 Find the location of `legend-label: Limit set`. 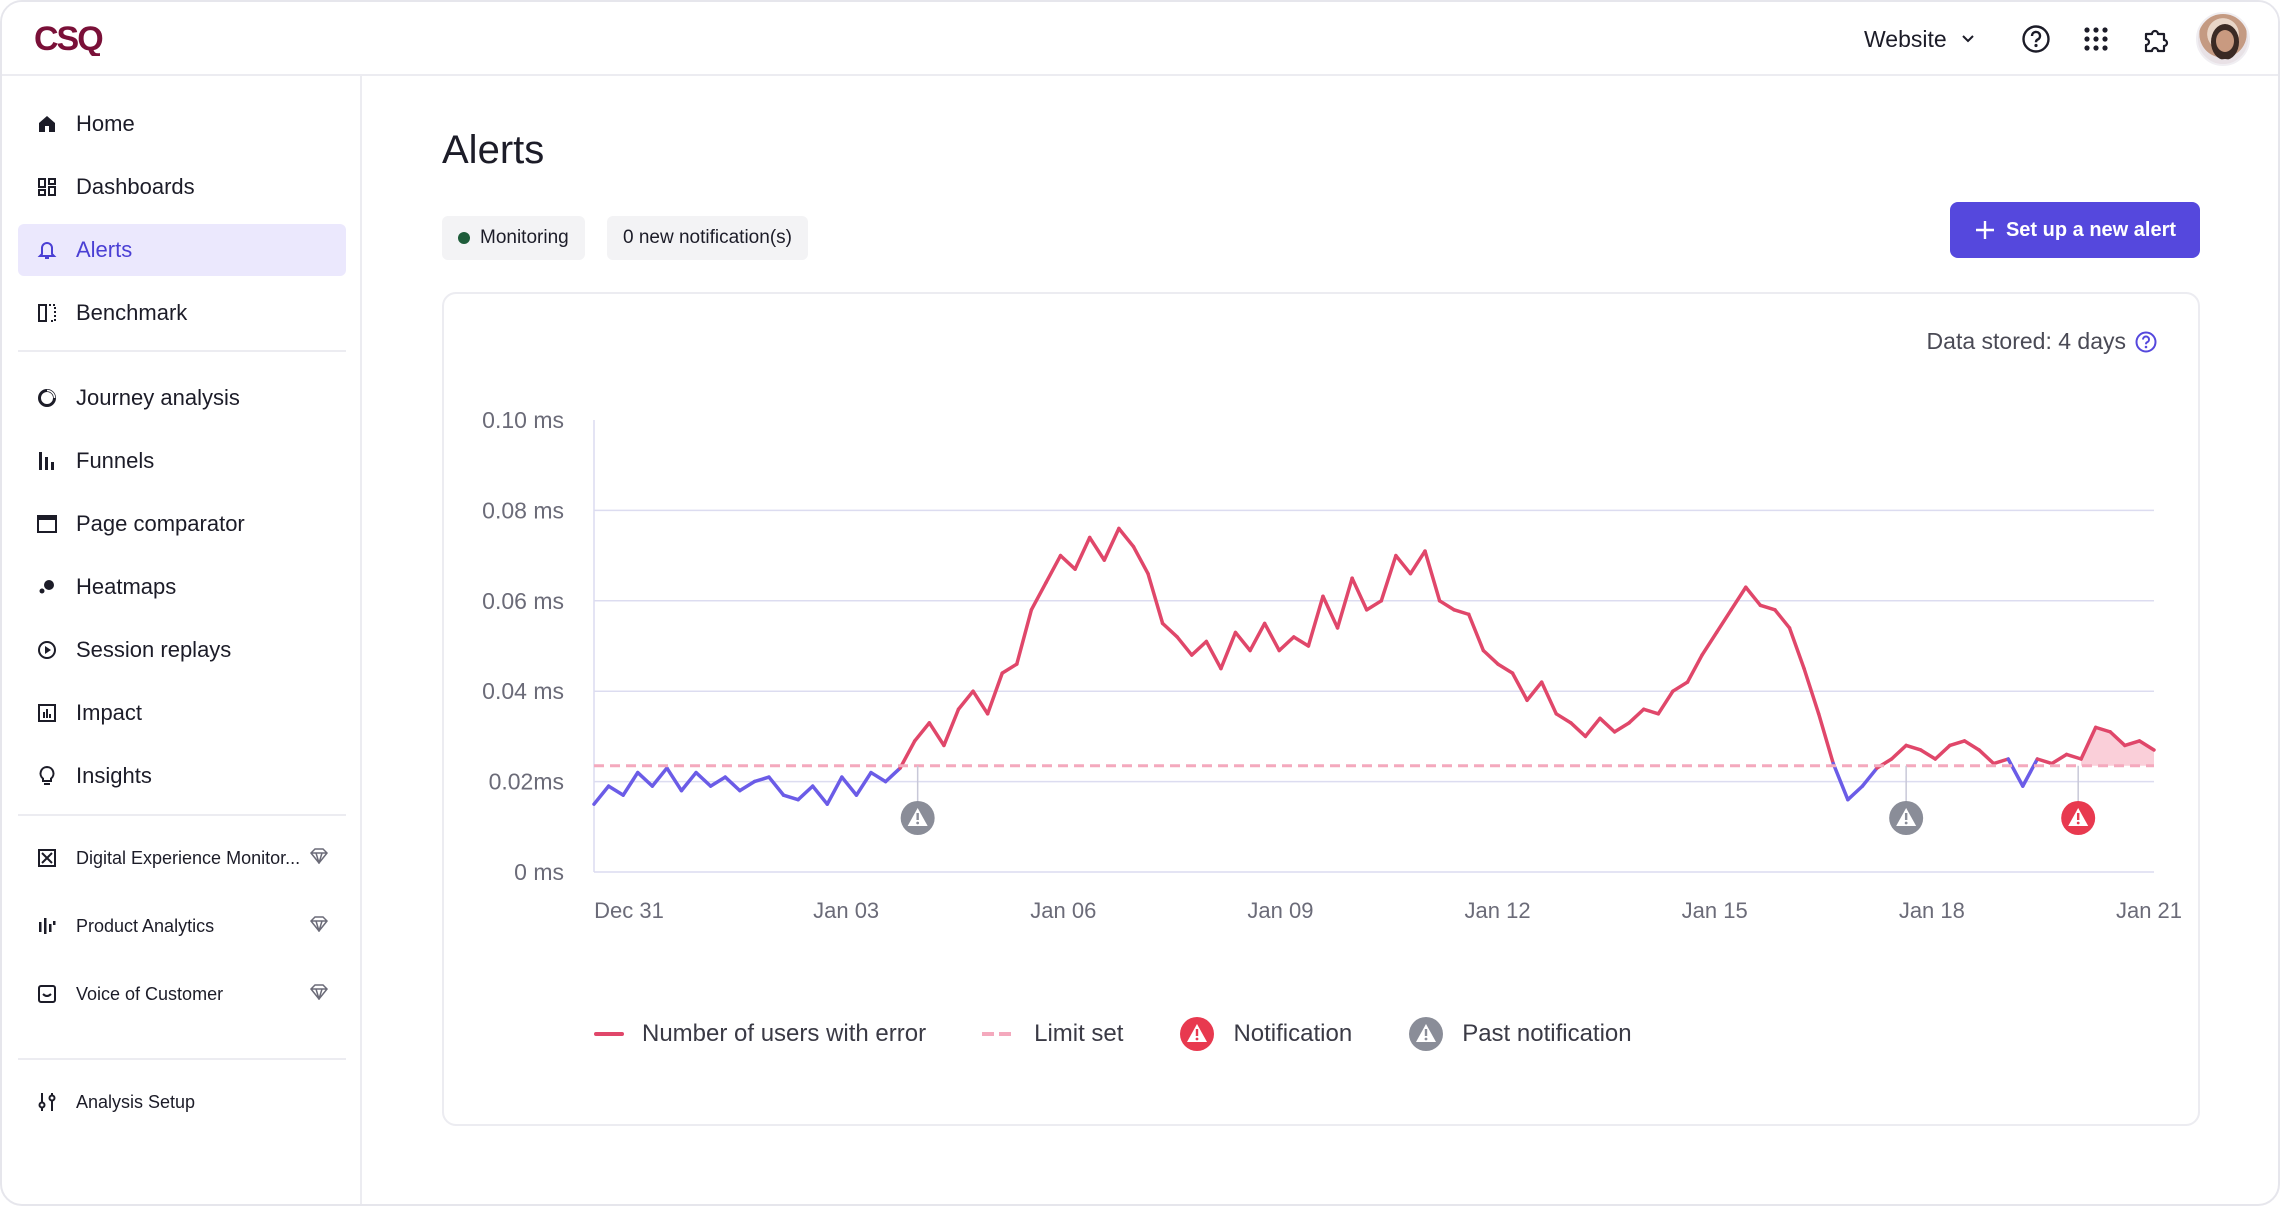

legend-label: Limit set is located at coordinates (1079, 1033).